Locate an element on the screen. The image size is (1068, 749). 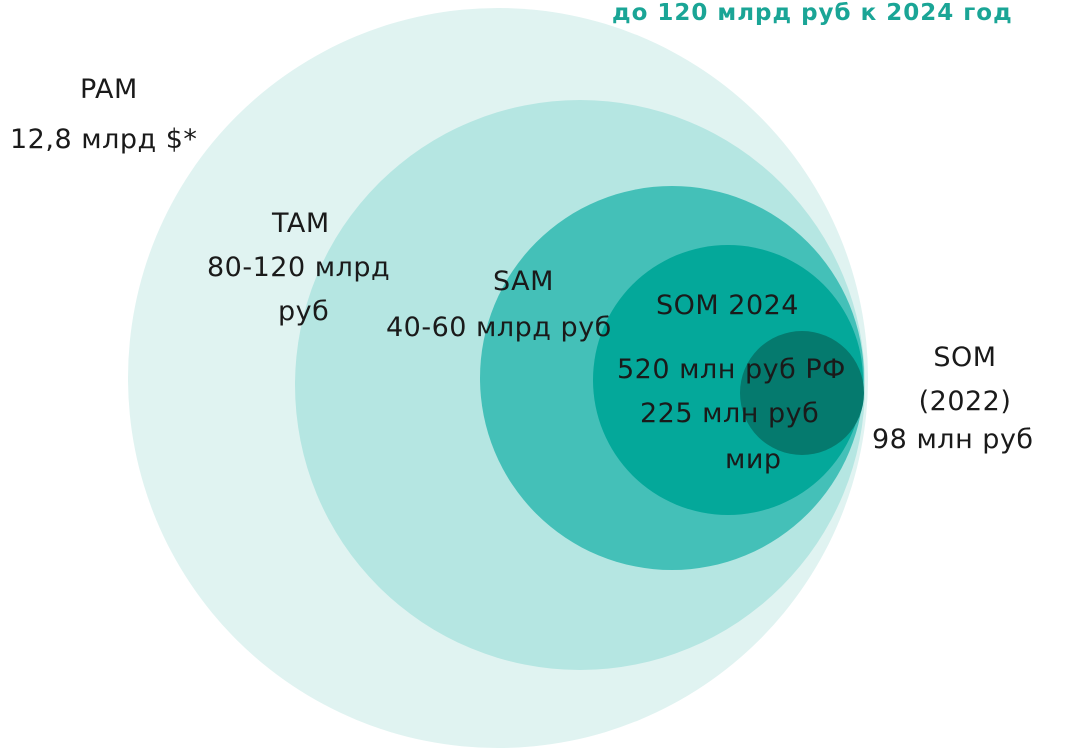
pam-title: PAM is located at coordinates (109, 89).